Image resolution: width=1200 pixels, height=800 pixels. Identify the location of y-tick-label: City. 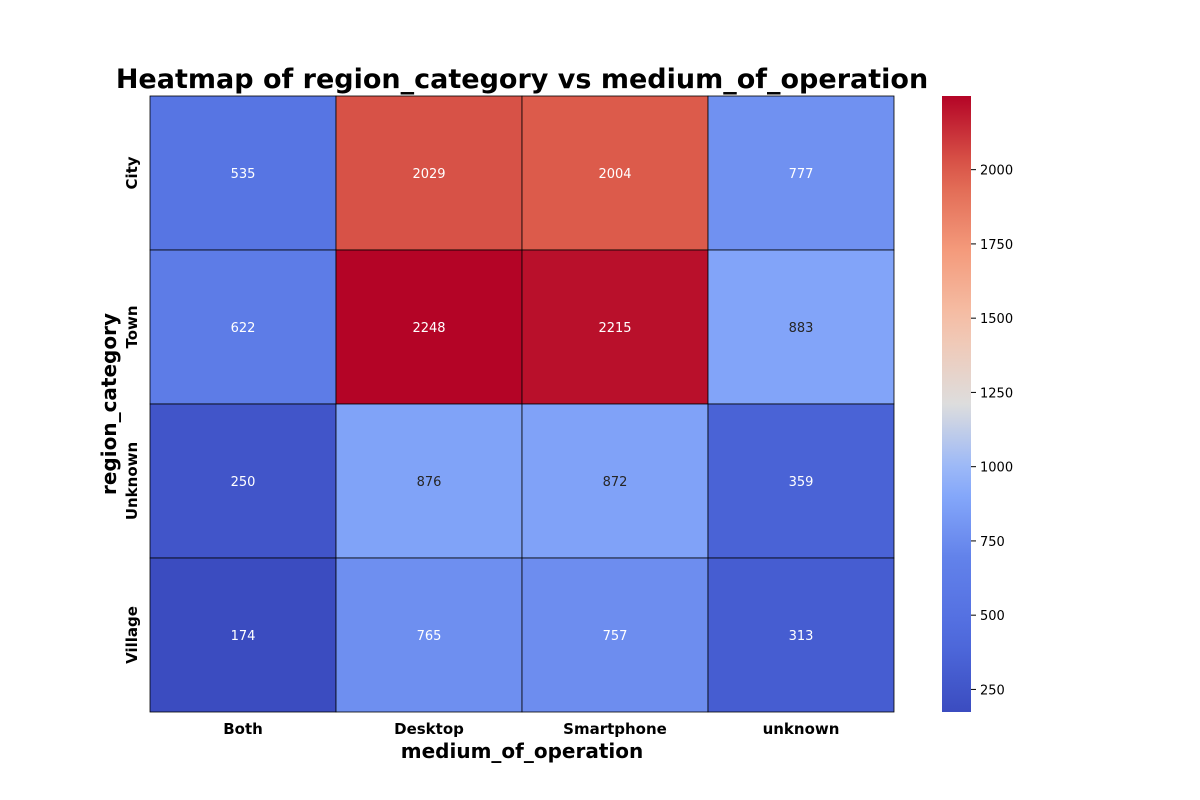
(132, 172).